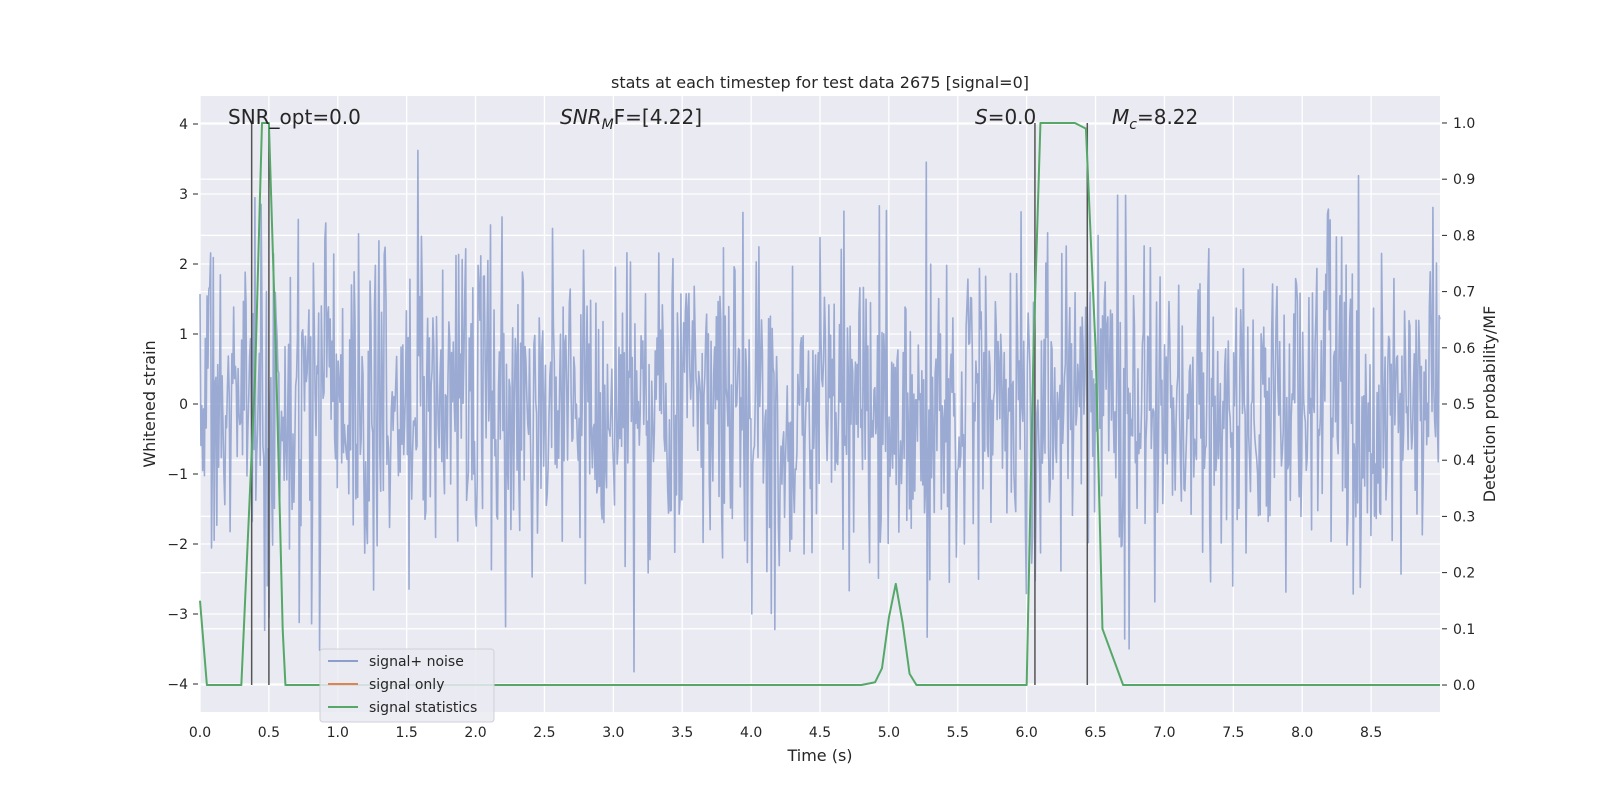 Image resolution: width=1600 pixels, height=800 pixels. I want to click on x-tick-label: 8.5, so click(1371, 733).